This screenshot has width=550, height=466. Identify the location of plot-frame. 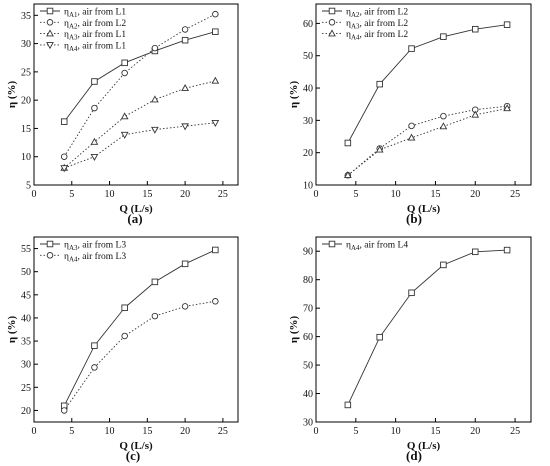
(136, 94).